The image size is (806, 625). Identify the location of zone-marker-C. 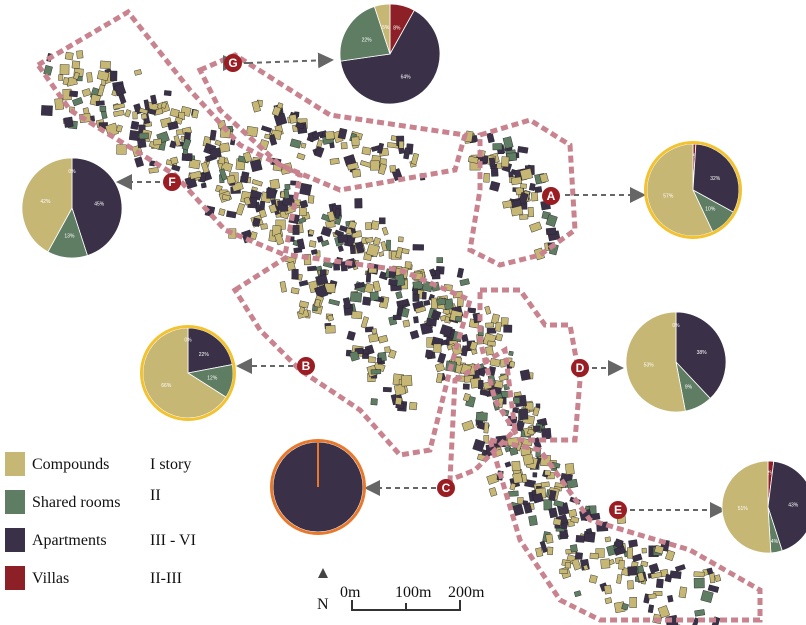
(446, 488).